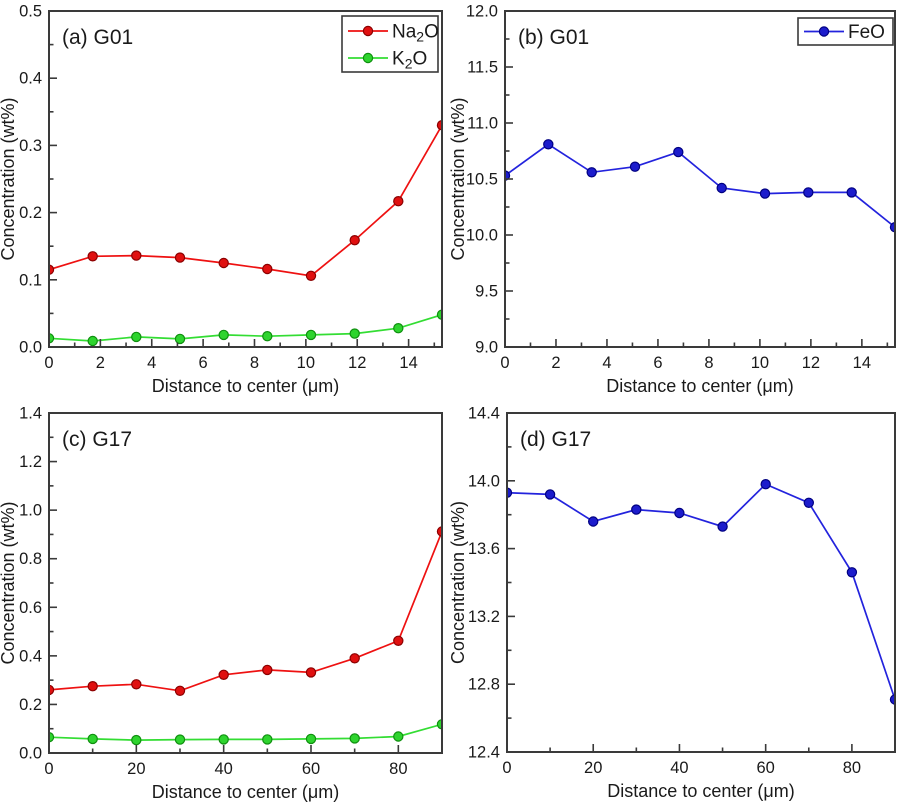 The height and width of the screenshot is (806, 900). I want to click on svg-text: 60, so click(765, 768).